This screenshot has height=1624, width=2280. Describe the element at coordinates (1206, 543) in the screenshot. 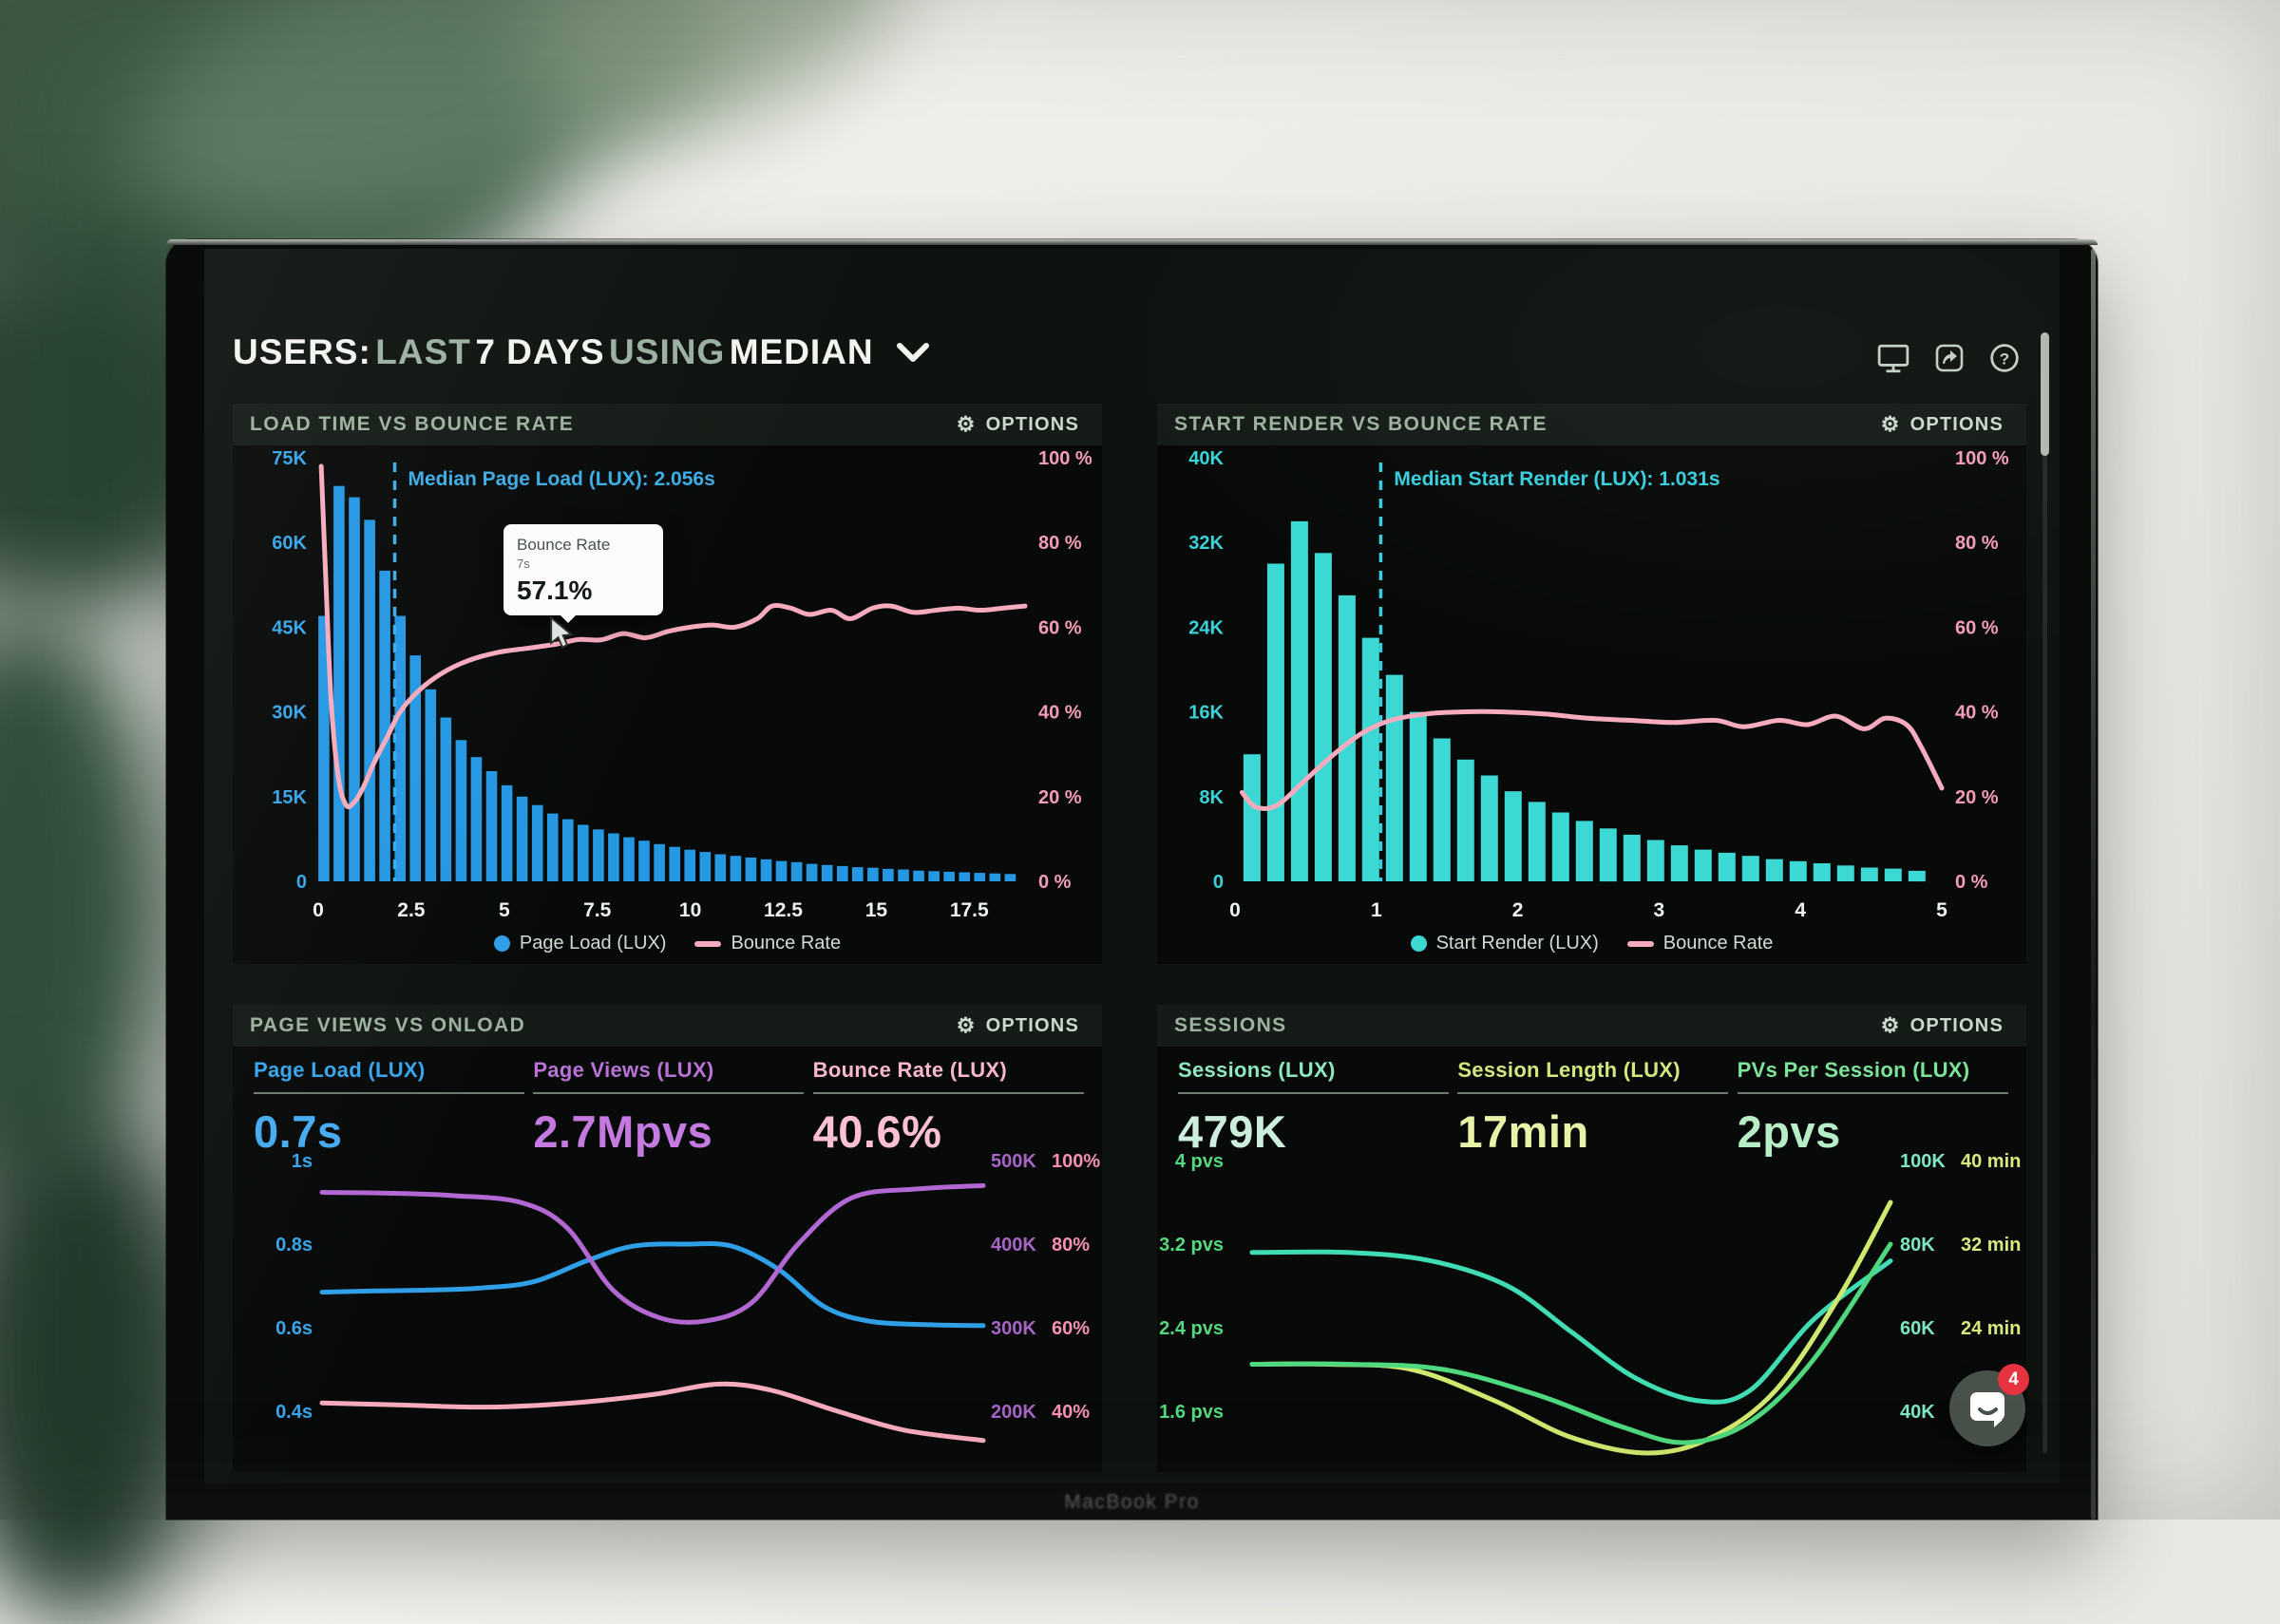

I see `axis-tick-label: 32K` at that location.